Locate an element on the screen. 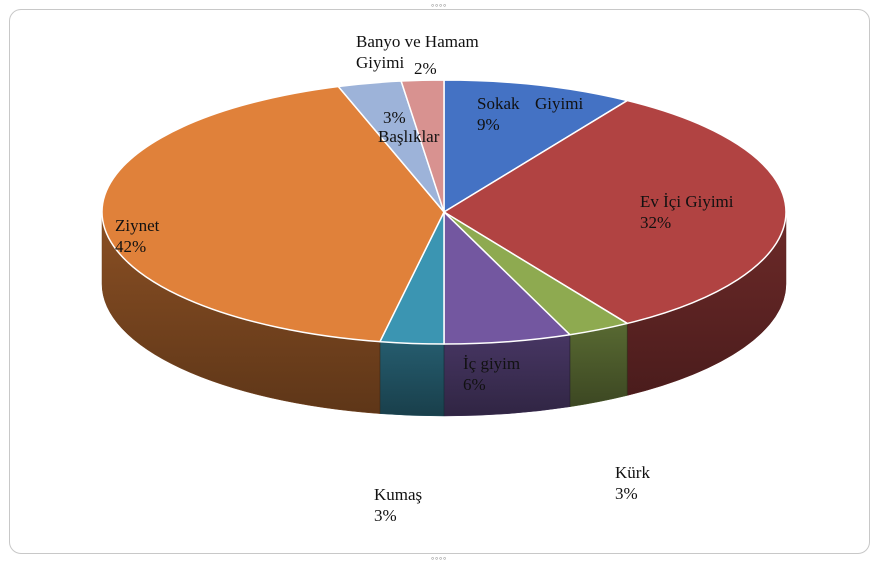 This screenshot has width=881, height=565. label-name-1: Ev İçi Giyimi is located at coordinates (687, 201).